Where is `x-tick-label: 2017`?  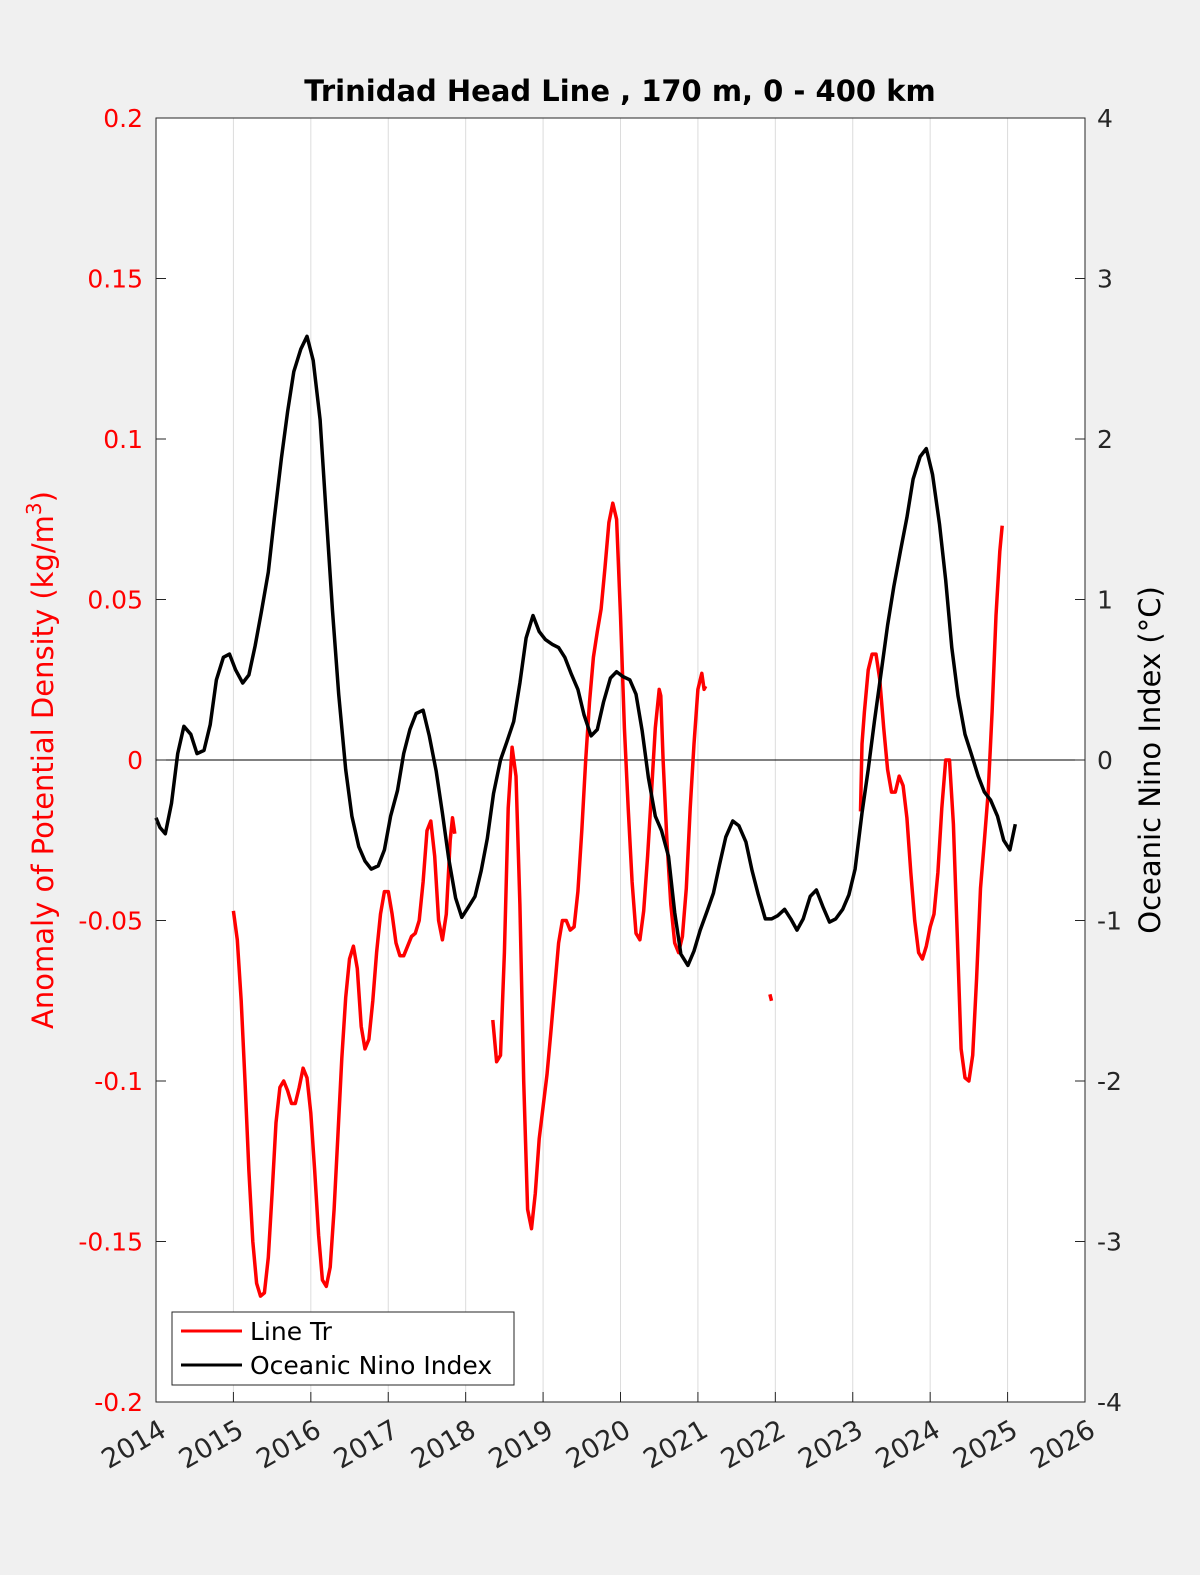
x-tick-label: 2017 is located at coordinates (366, 1444).